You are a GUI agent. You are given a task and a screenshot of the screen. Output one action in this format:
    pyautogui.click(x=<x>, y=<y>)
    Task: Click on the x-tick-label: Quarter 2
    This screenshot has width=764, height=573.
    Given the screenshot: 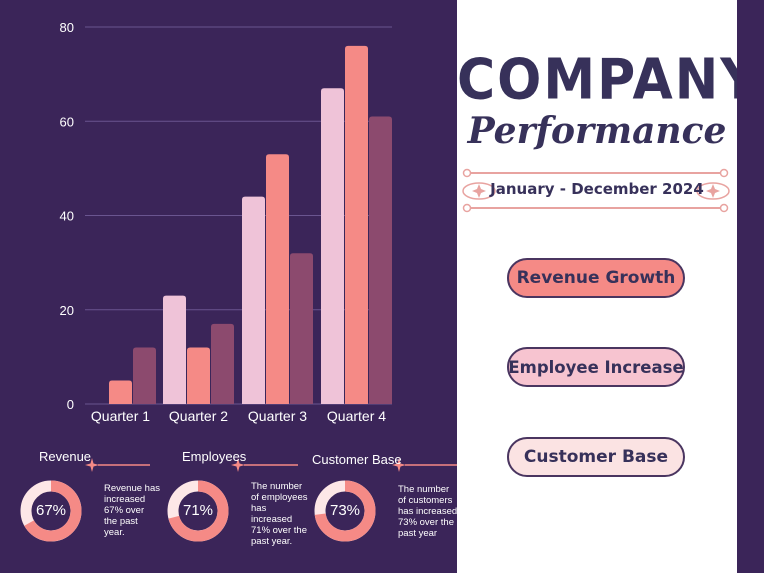 What is the action you would take?
    pyautogui.click(x=198, y=416)
    